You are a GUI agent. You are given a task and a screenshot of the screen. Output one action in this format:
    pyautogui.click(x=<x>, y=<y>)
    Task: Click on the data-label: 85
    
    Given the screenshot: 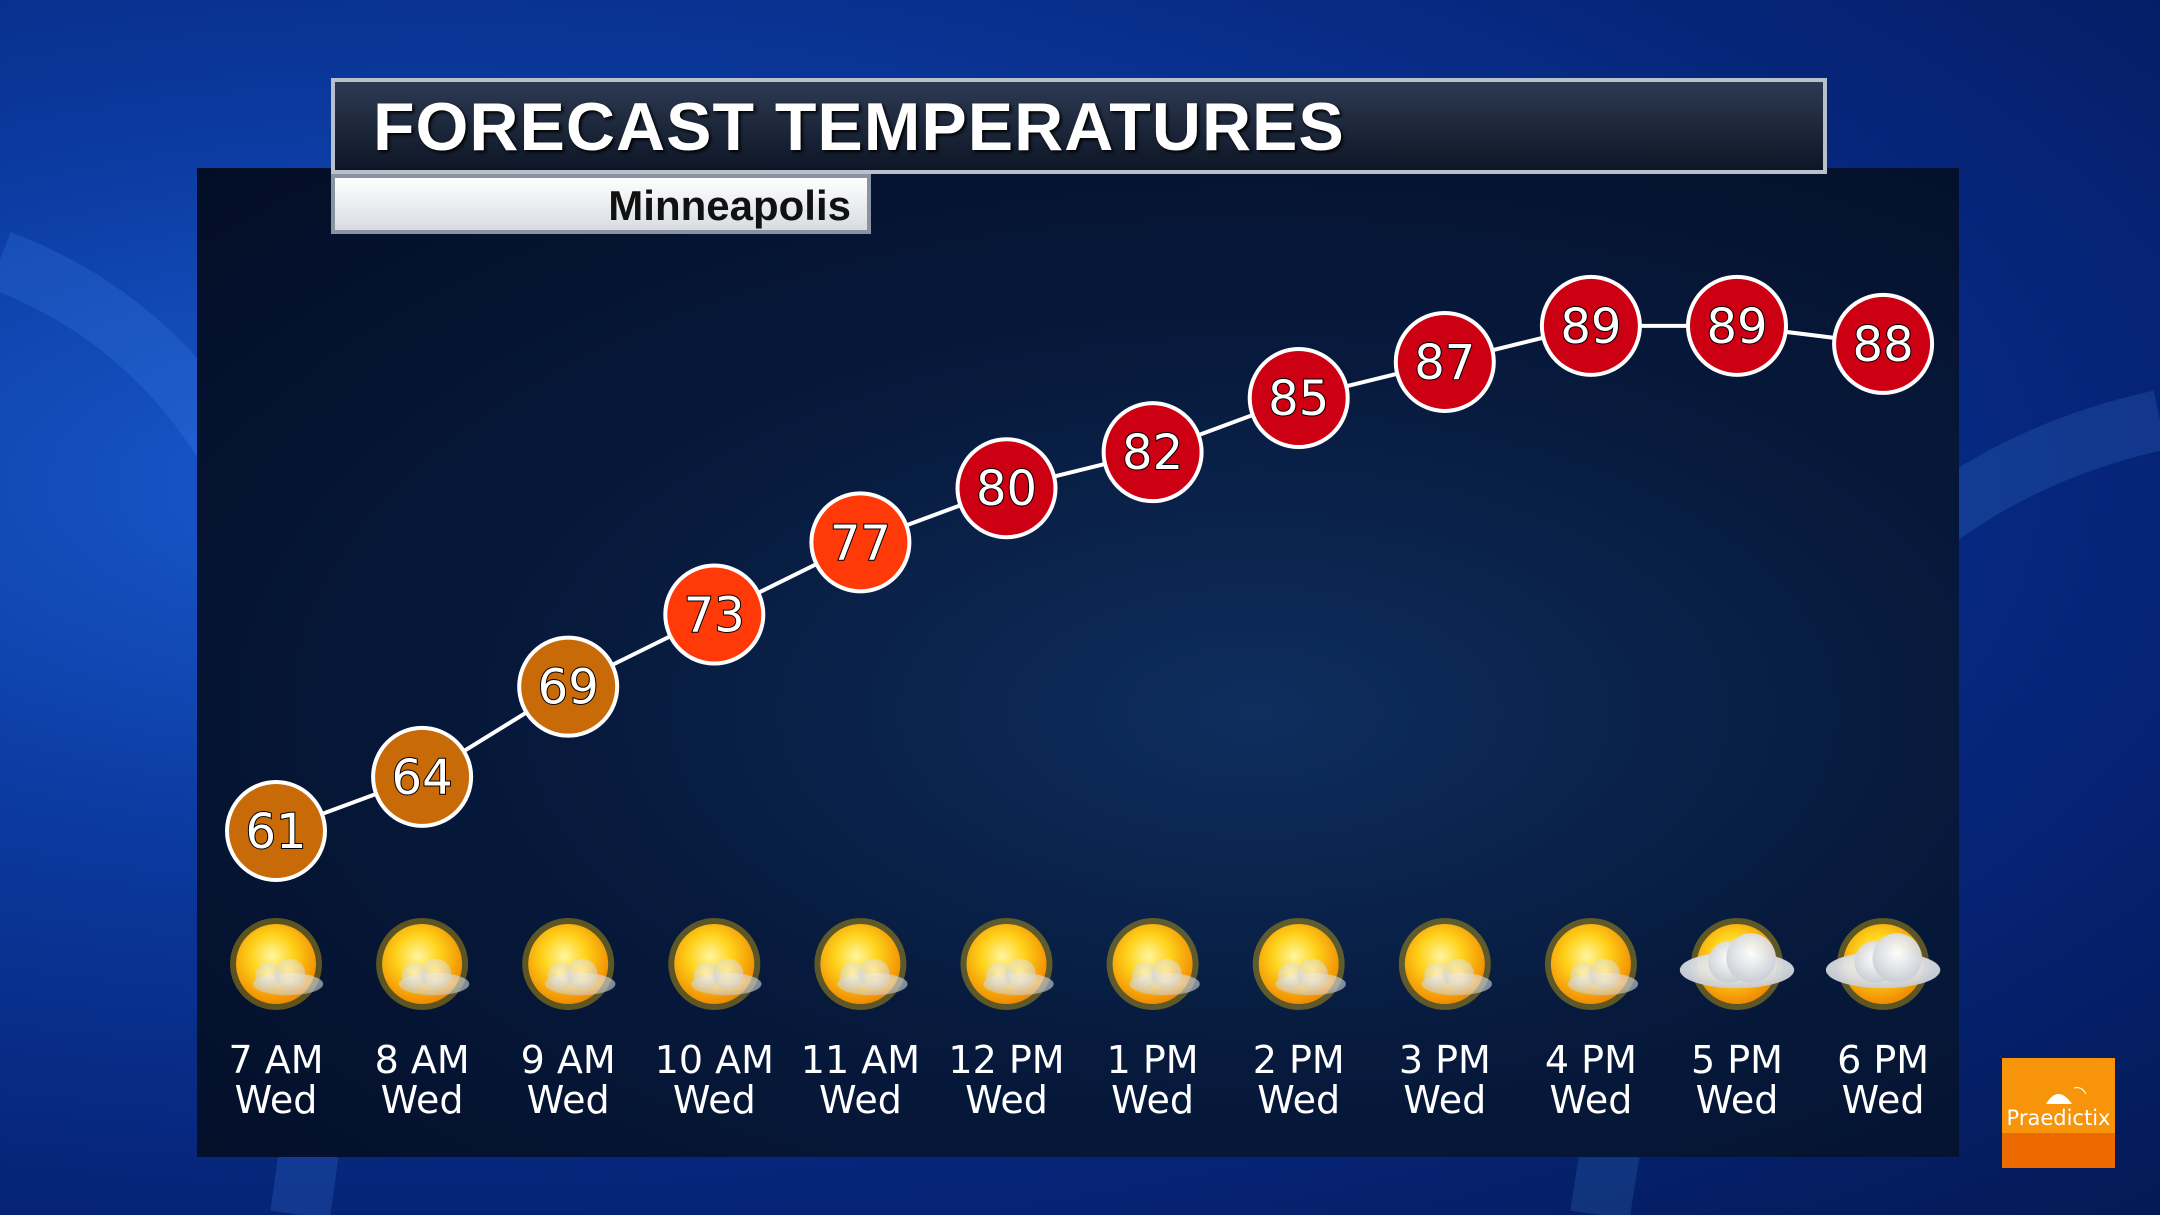 What is the action you would take?
    pyautogui.click(x=1298, y=399)
    